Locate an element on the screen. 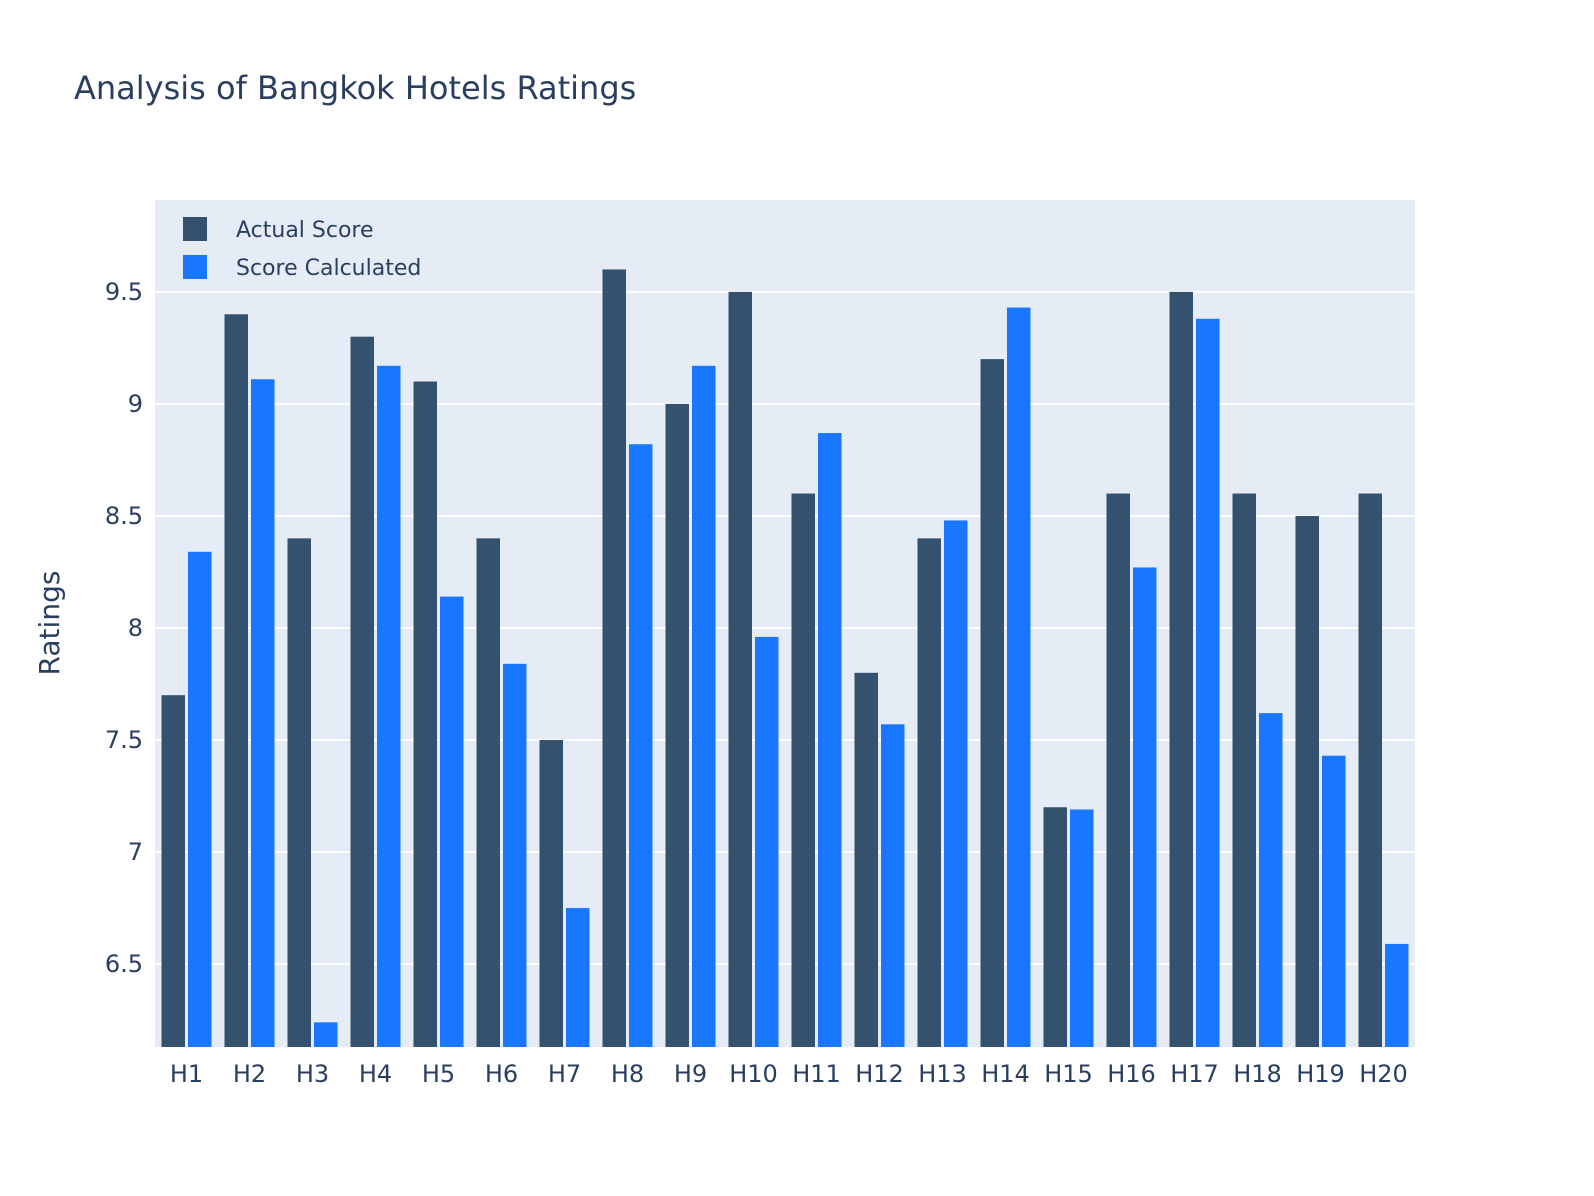 The height and width of the screenshot is (1196, 1594). x-tick-label: H3 is located at coordinates (312, 1074).